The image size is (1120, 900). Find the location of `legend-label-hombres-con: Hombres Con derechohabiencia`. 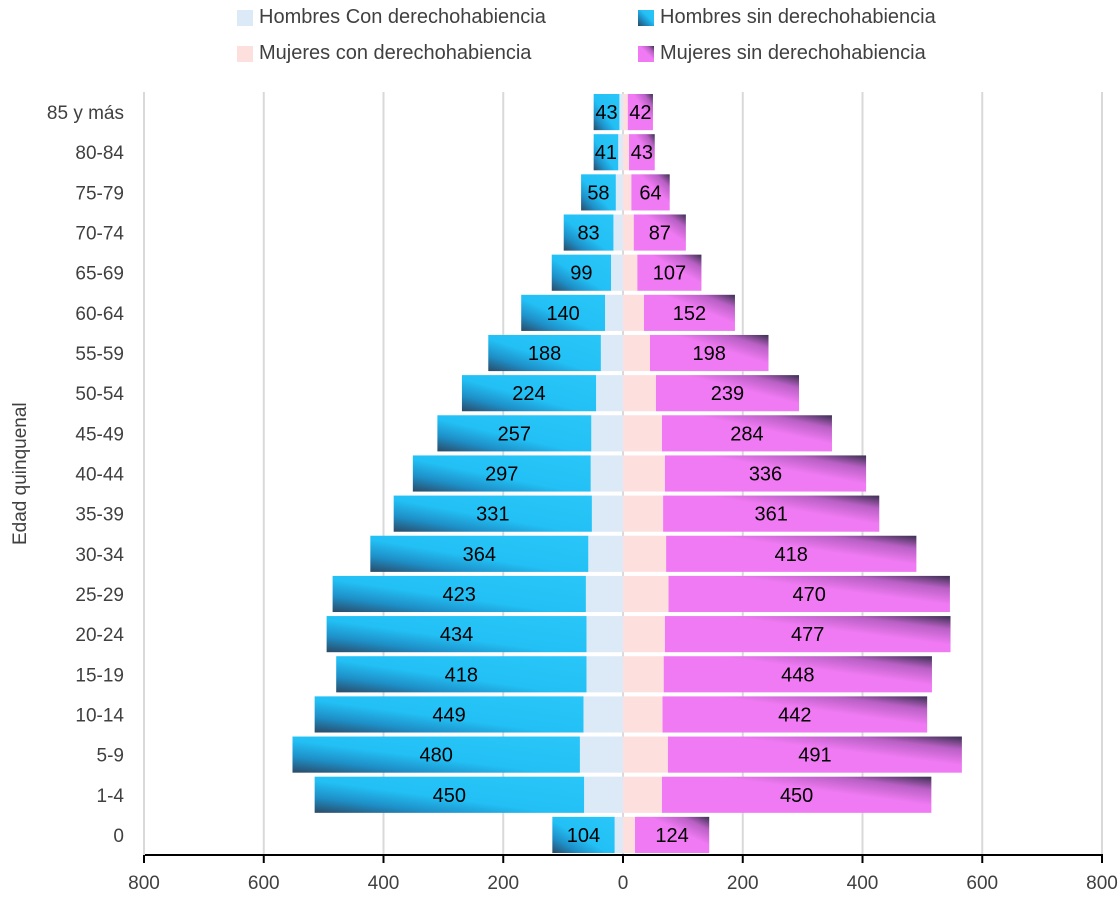

legend-label-hombres-con: Hombres Con derechohabiencia is located at coordinates (402, 17).